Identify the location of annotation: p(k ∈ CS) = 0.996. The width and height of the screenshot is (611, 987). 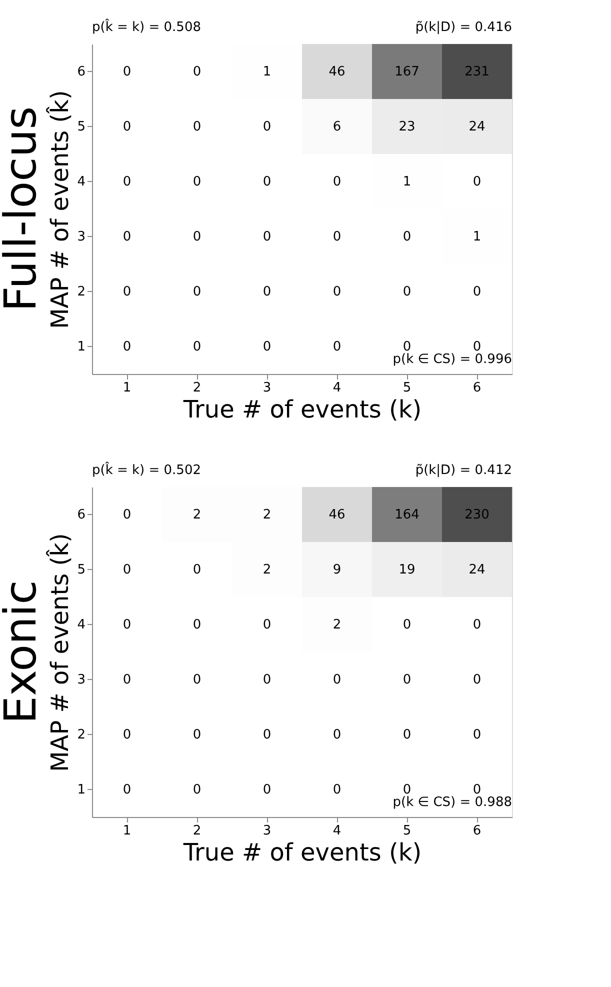
(452, 359).